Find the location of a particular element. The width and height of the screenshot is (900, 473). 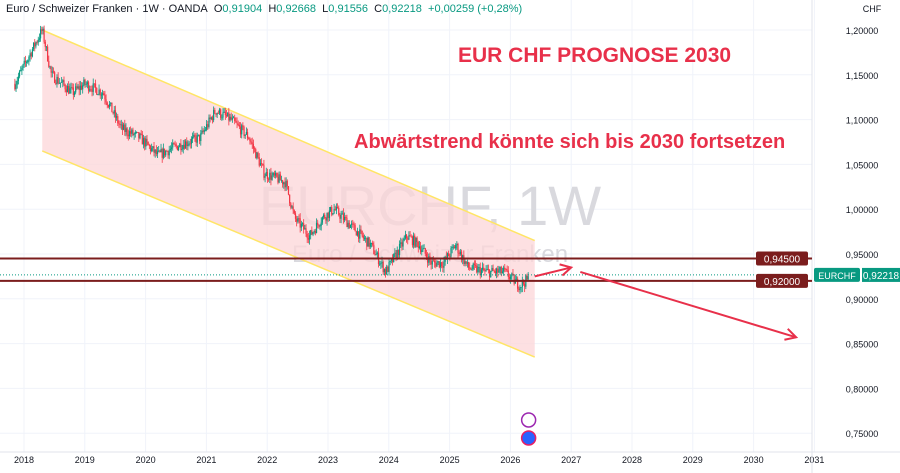

y-tick-label: 0,90000 is located at coordinates (862, 300).